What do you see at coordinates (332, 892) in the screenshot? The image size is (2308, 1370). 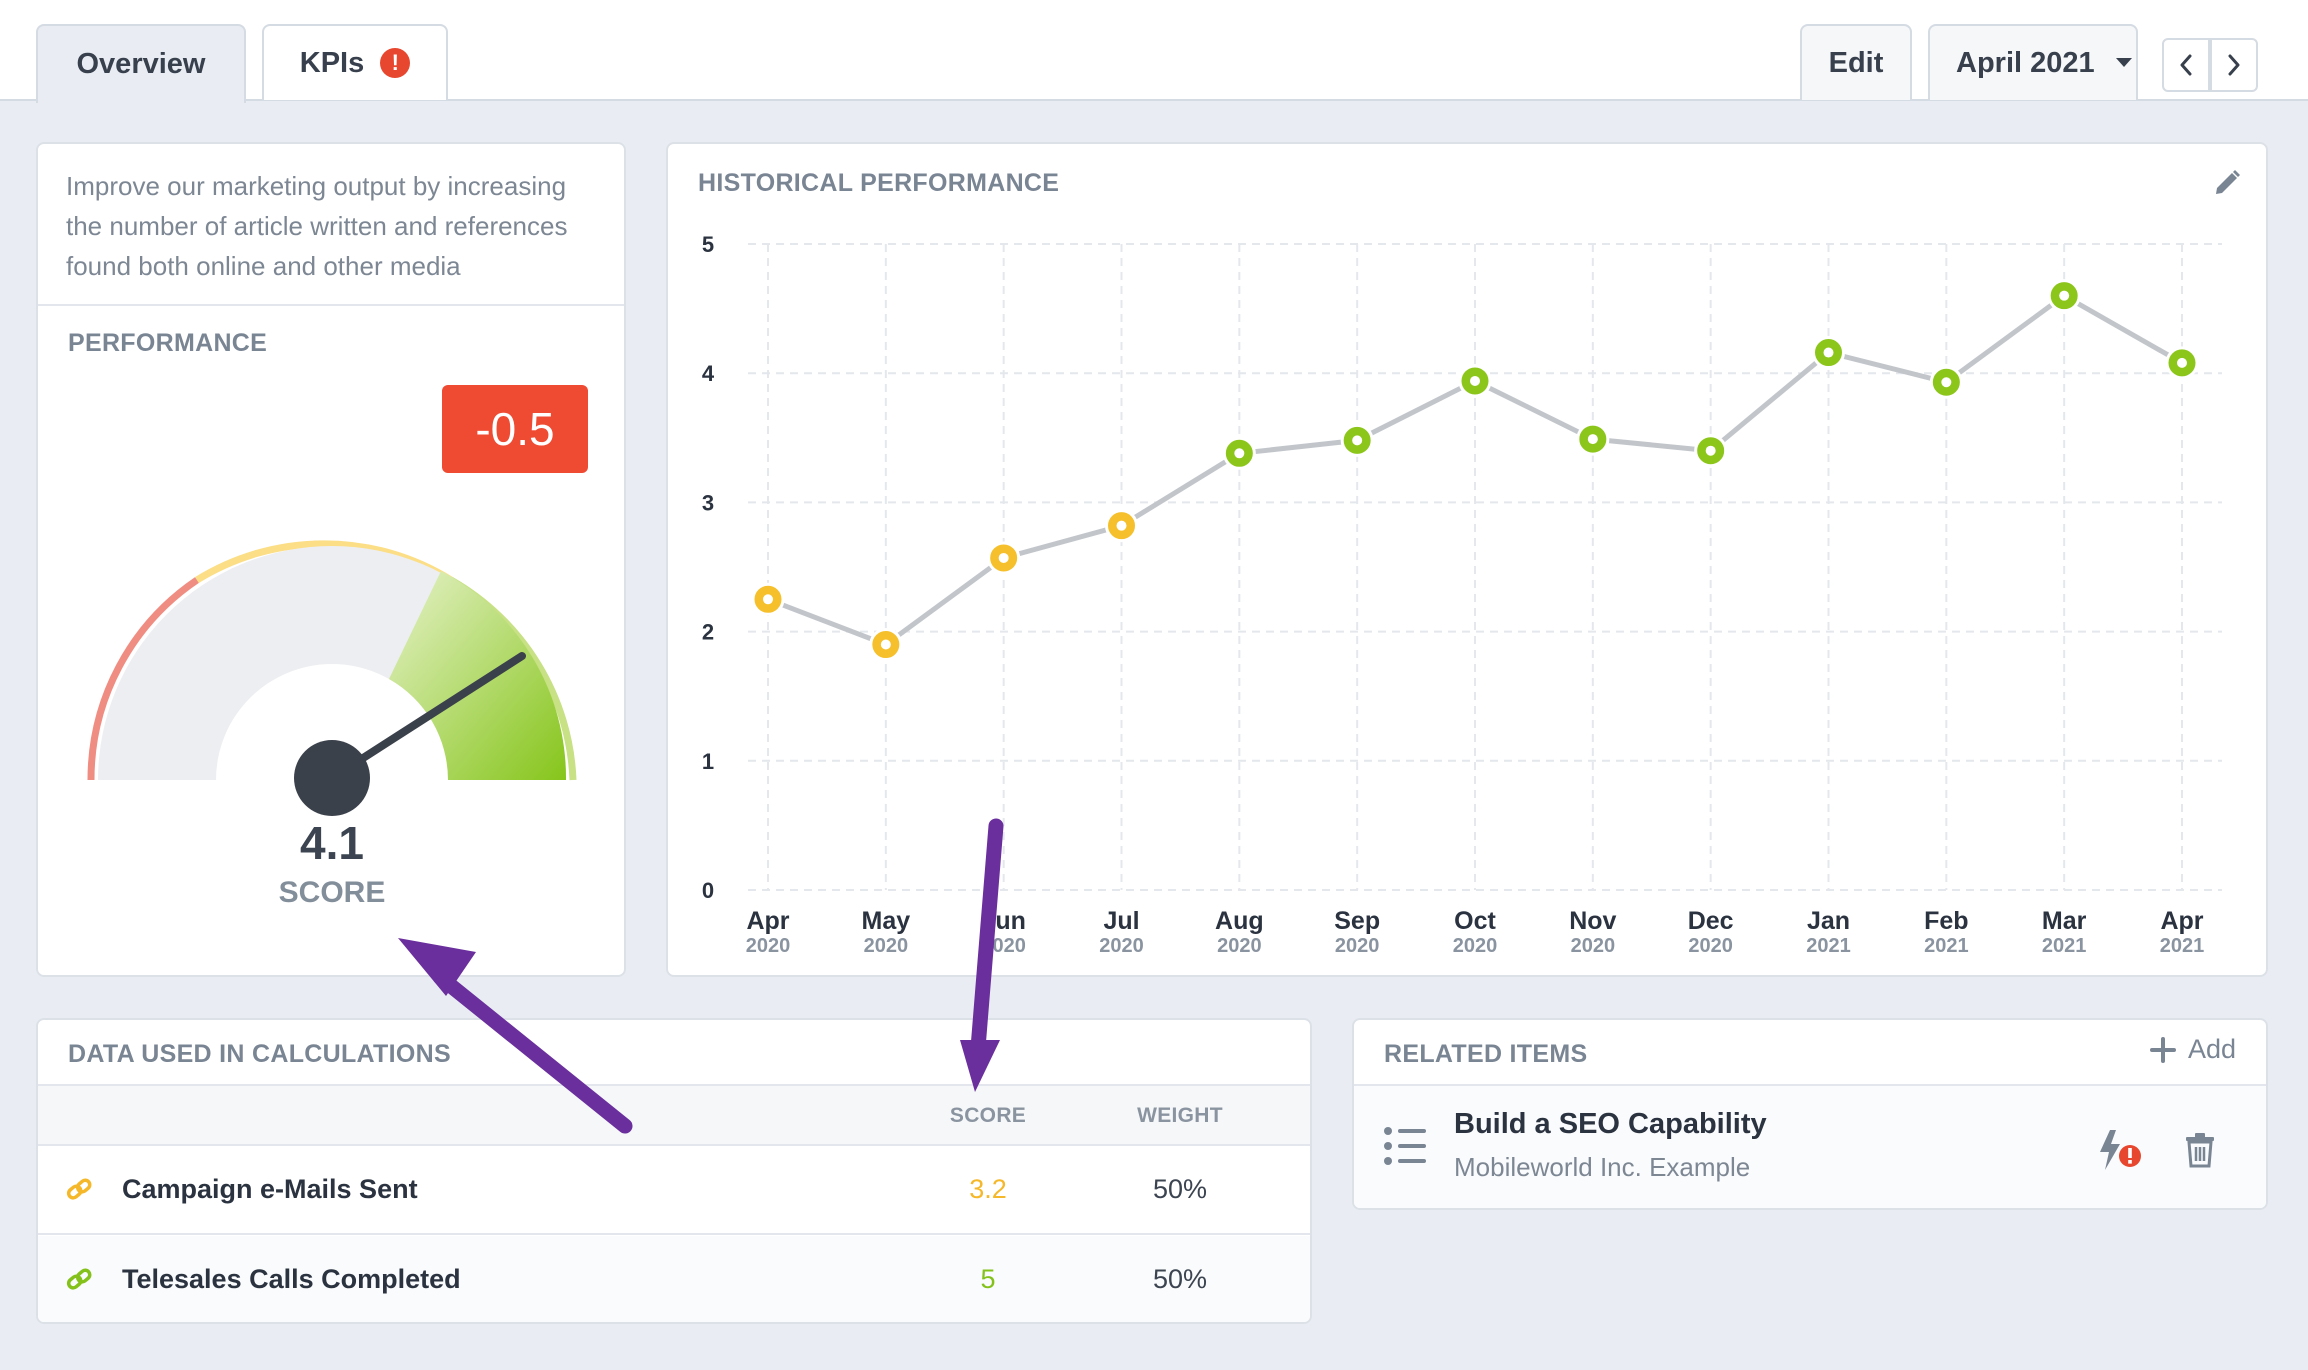 I see `score-label: SCORE` at bounding box center [332, 892].